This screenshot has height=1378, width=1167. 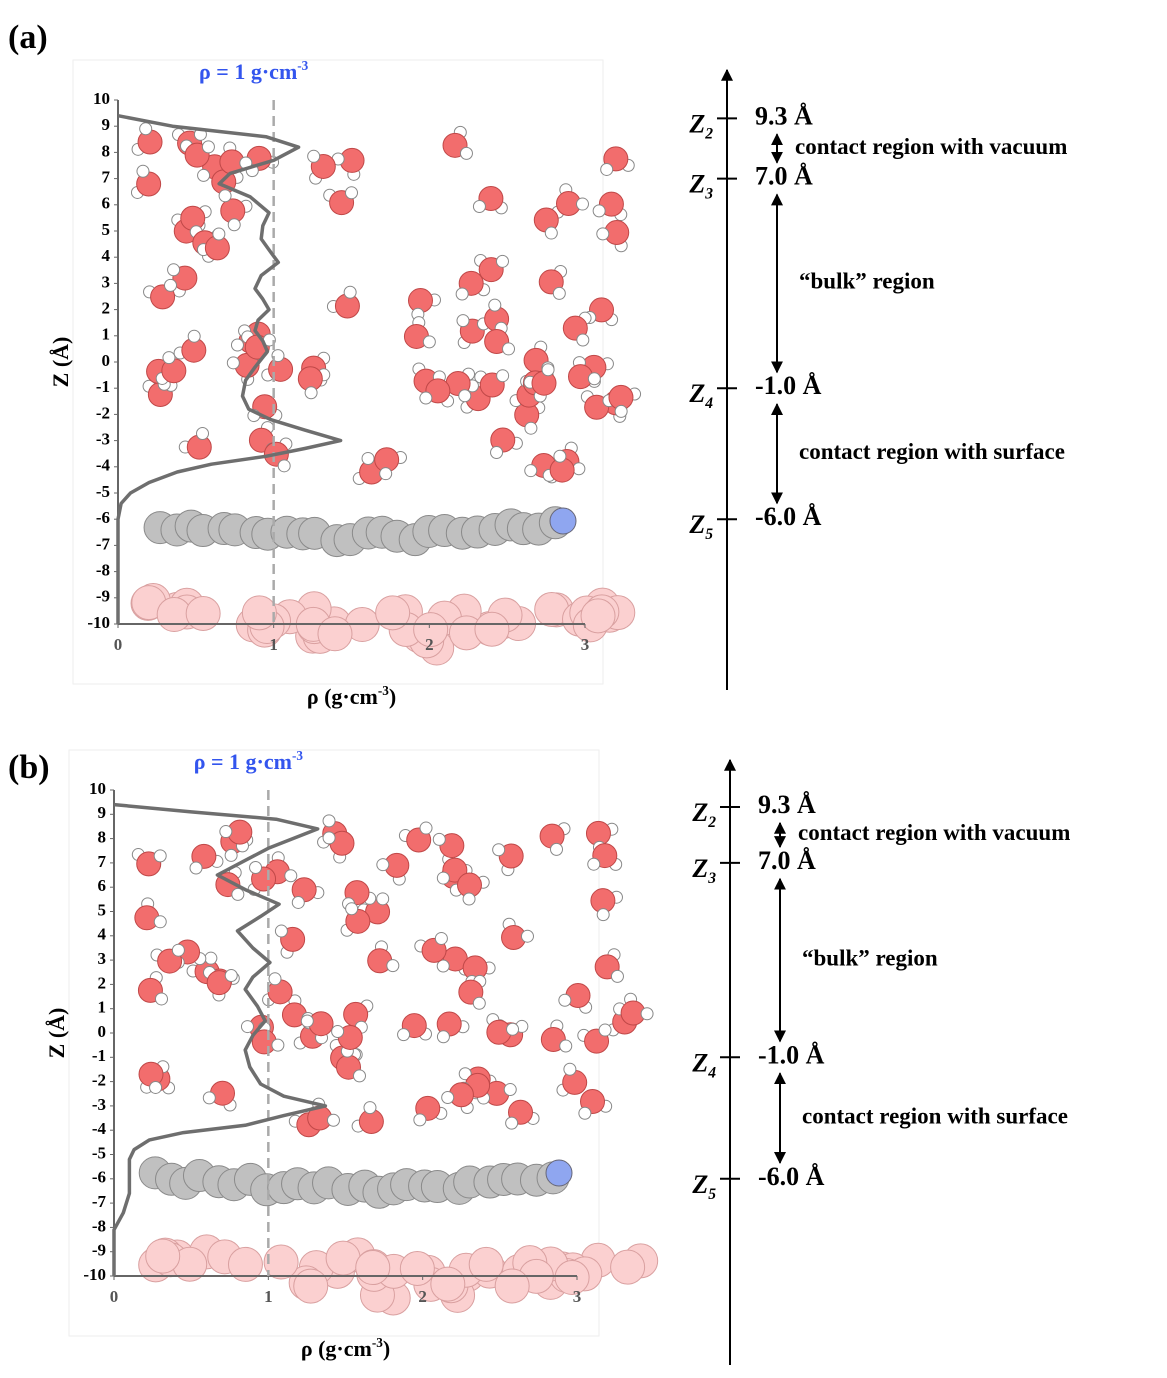 What do you see at coordinates (102, 885) in the screenshot?
I see `y-tick-label: 6` at bounding box center [102, 885].